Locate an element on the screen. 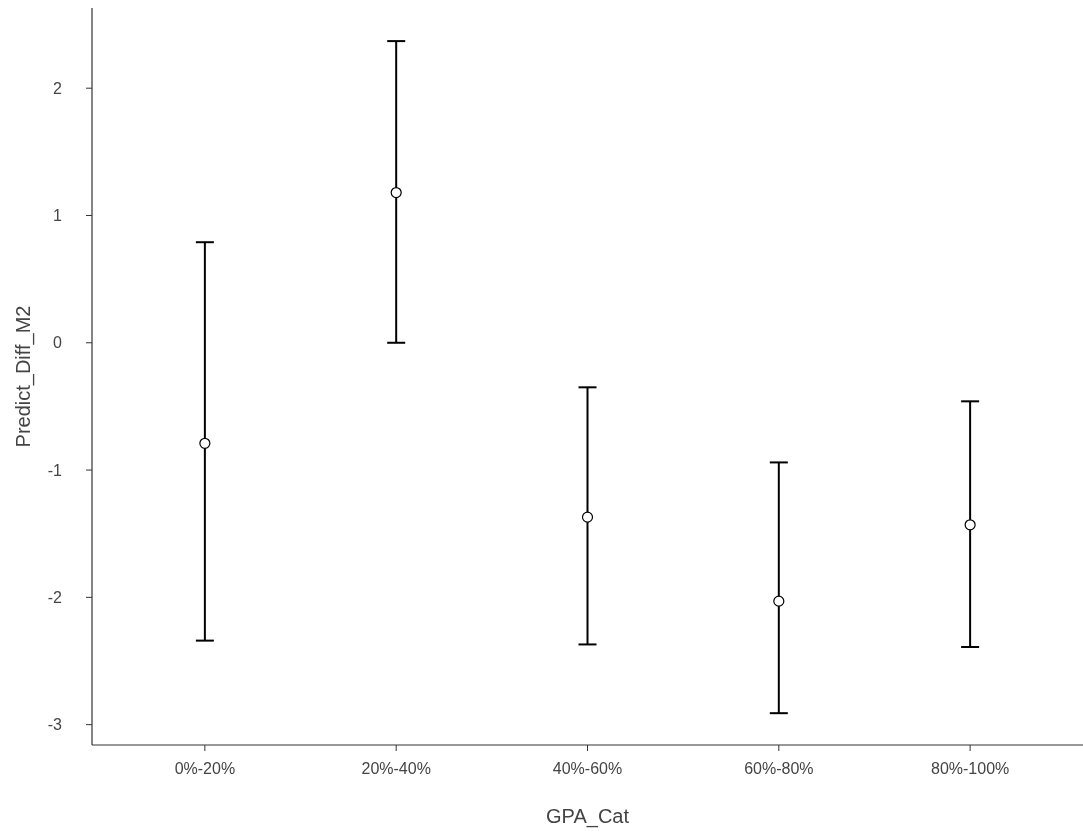 The image size is (1083, 840). x-tick-label: 80%-100% is located at coordinates (970, 768).